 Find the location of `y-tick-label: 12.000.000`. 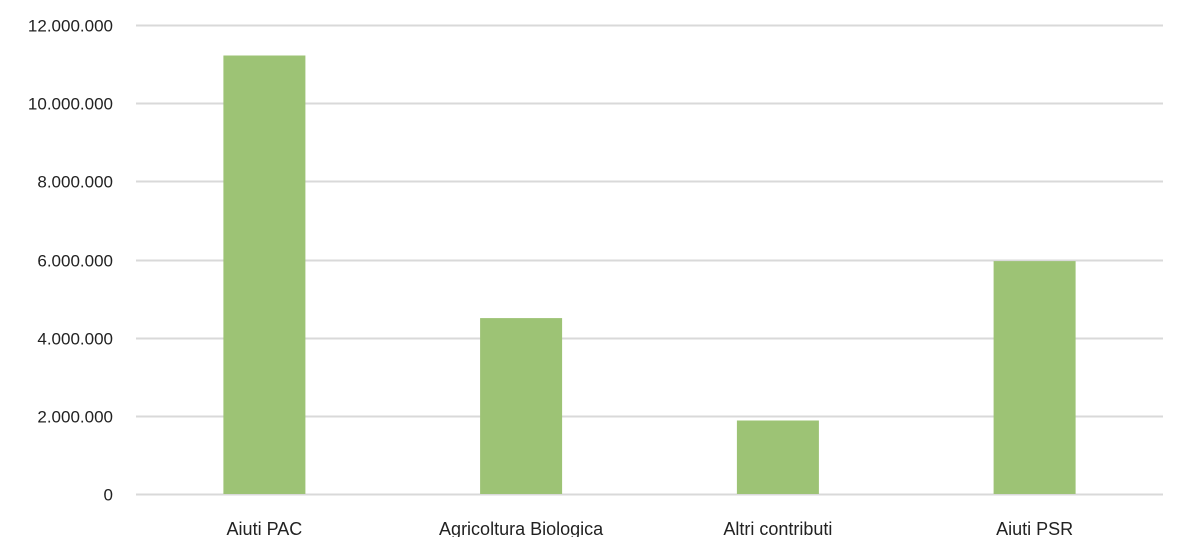

y-tick-label: 12.000.000 is located at coordinates (70, 26).